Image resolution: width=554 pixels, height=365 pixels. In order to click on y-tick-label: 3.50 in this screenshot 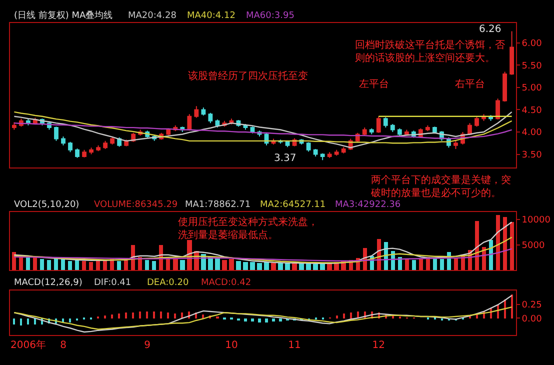, I will do `click(532, 155)`.